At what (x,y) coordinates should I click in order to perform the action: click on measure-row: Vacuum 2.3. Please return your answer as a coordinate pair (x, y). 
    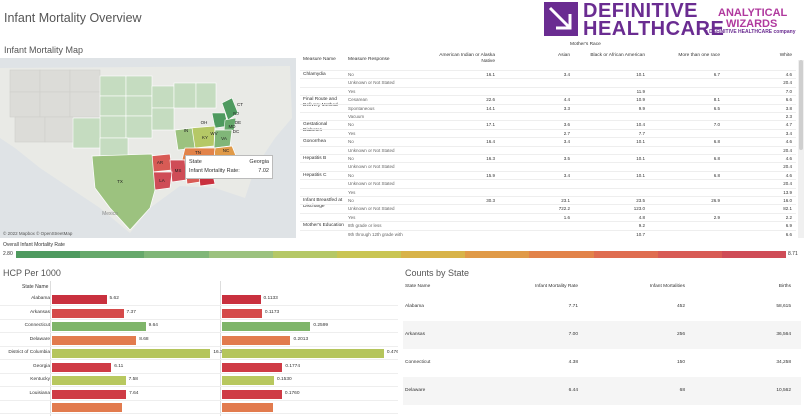
    Looking at the image, I should click on (548, 116).